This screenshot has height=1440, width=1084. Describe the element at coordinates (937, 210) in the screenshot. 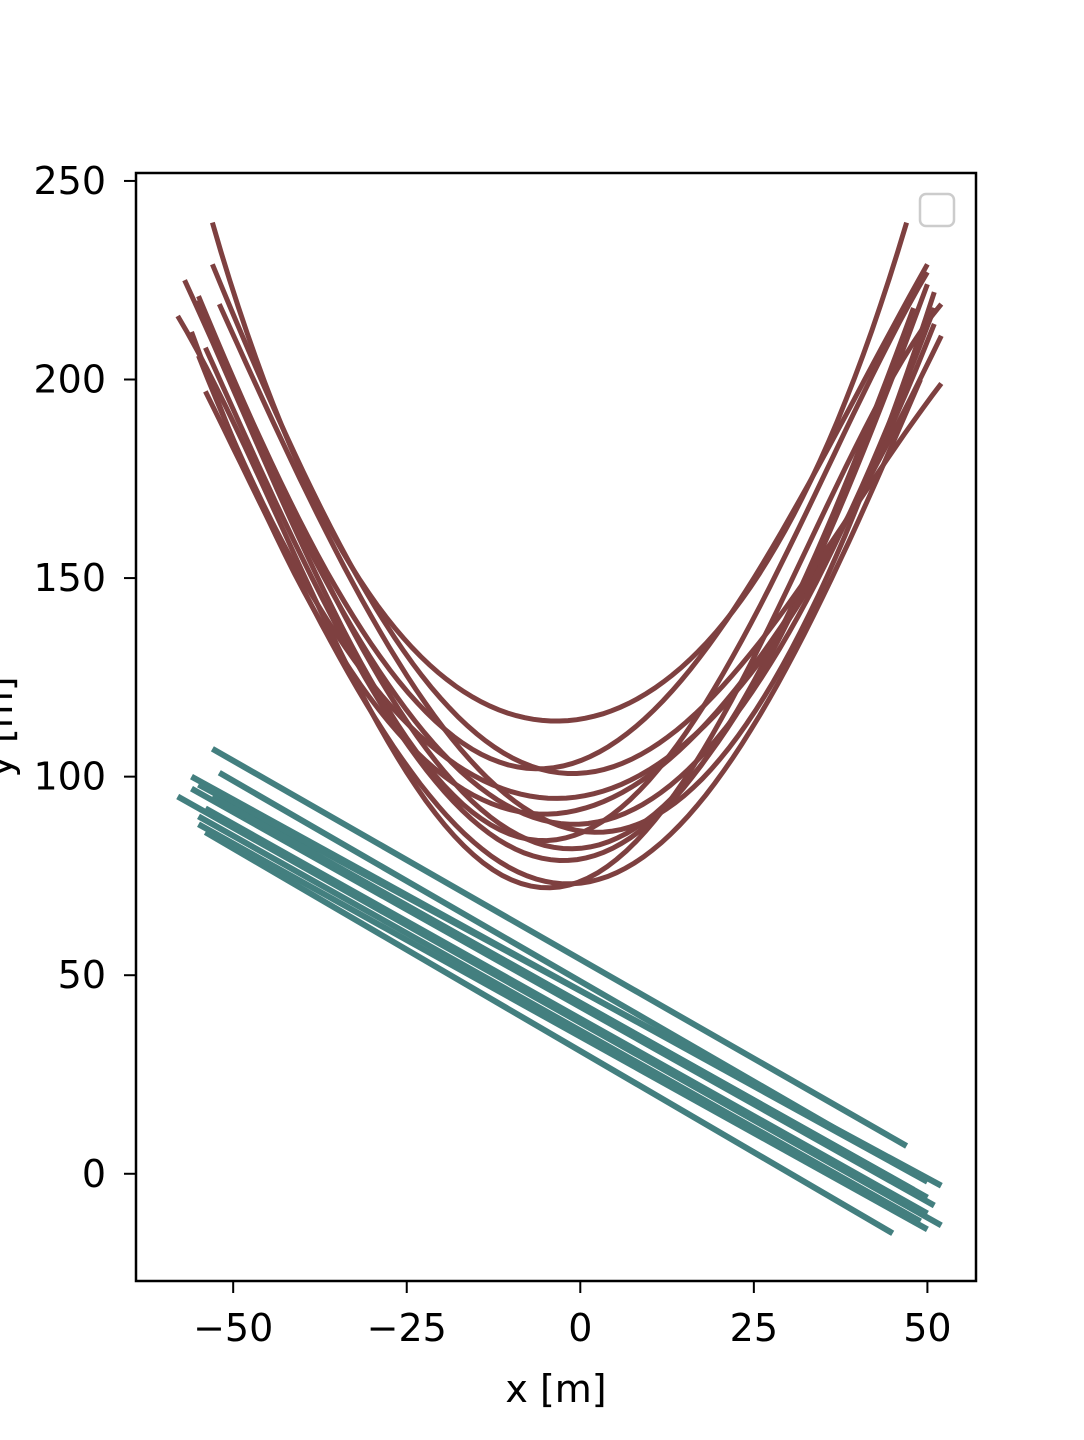

I see `legend-box` at that location.